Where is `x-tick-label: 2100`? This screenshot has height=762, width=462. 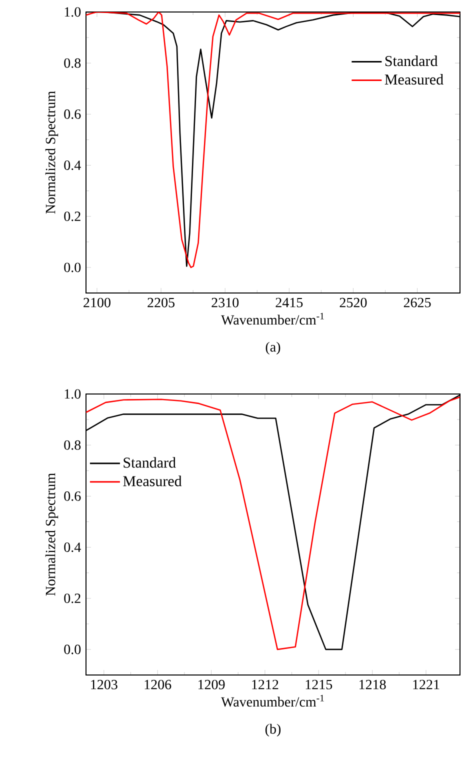
x-tick-label: 2100 is located at coordinates (97, 303).